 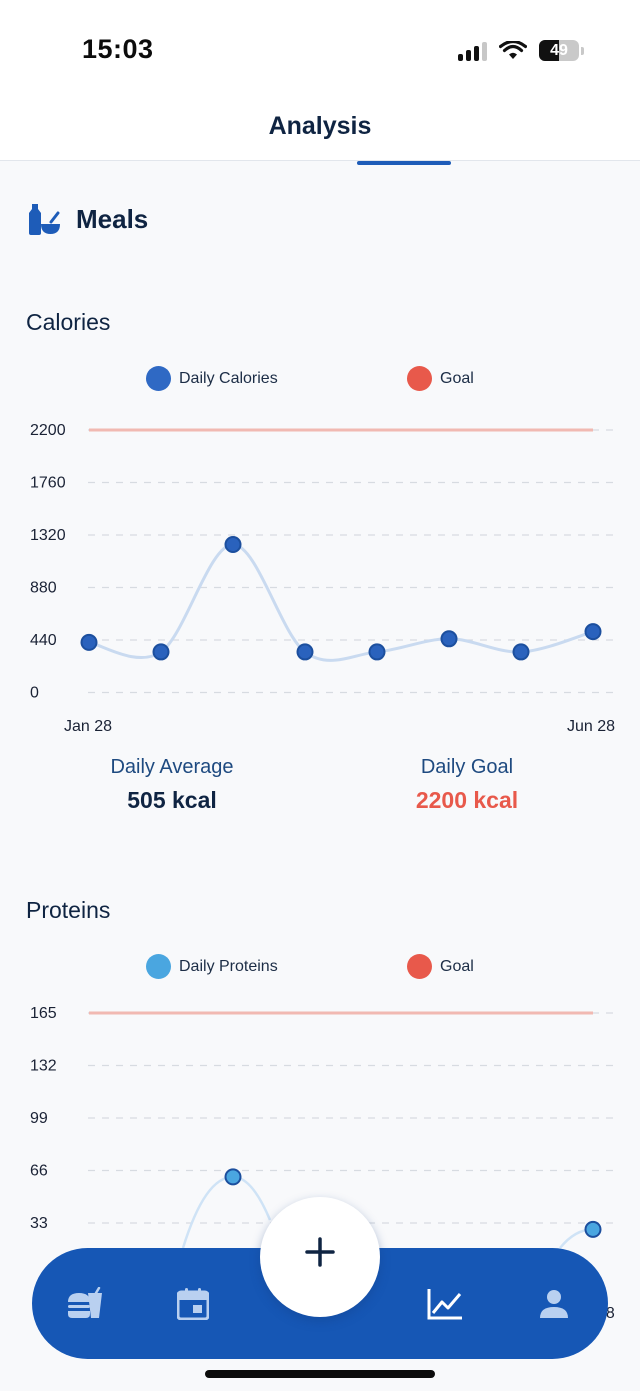 What do you see at coordinates (172, 800) in the screenshot?
I see `daily-average-value: 505 kcal` at bounding box center [172, 800].